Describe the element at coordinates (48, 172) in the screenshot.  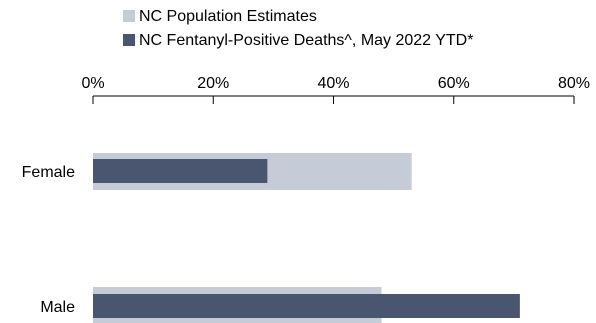
I see `category-label-female: Female` at that location.